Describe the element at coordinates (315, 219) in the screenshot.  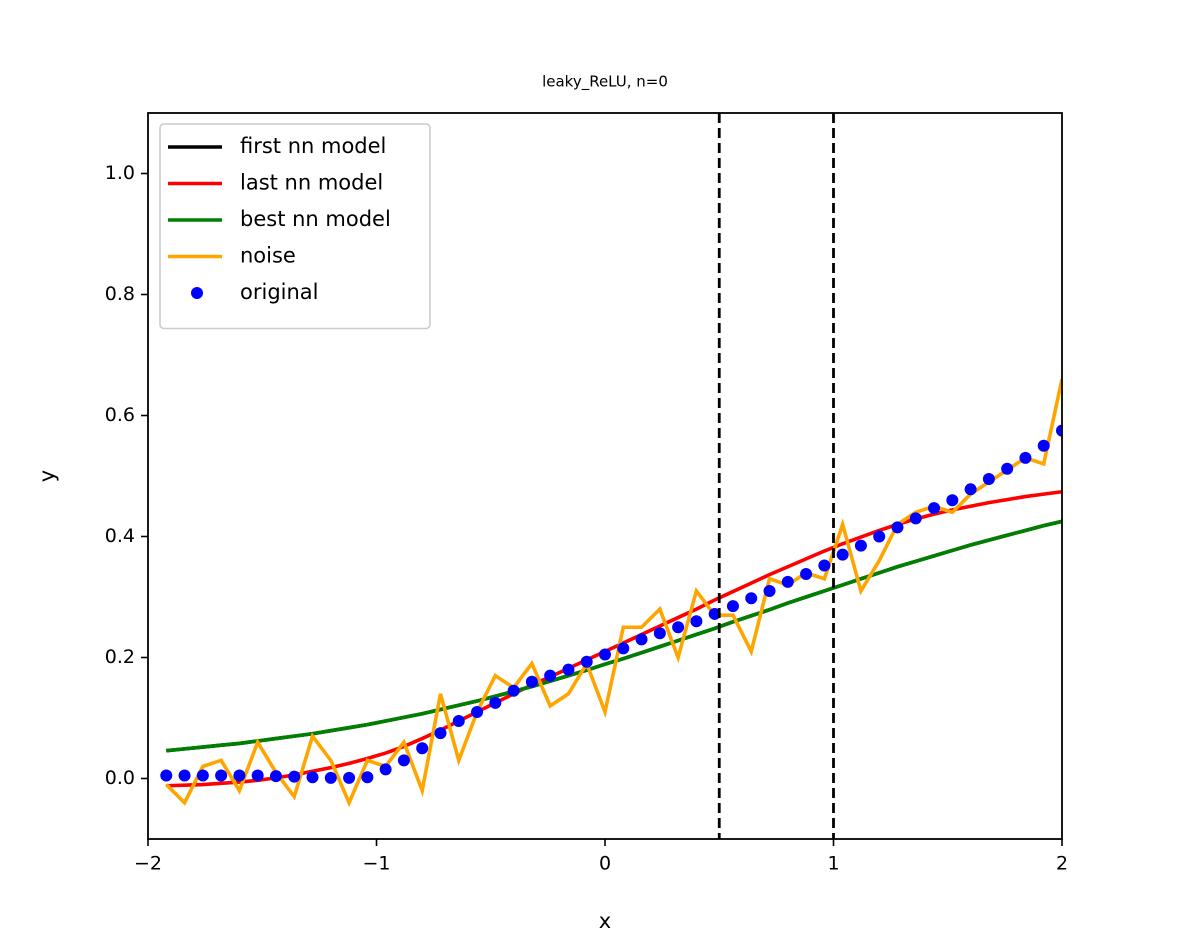
I see `legend-label: best nn model` at that location.